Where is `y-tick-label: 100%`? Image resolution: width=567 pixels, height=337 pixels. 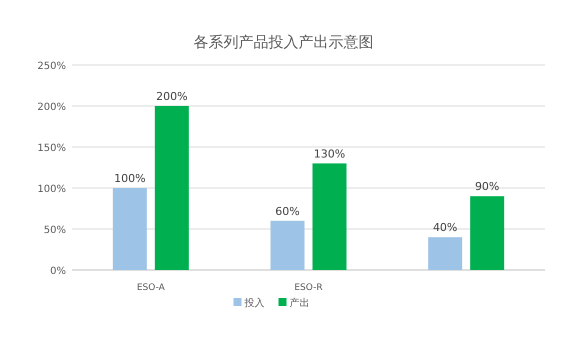
y-tick-label: 100% is located at coordinates (51, 189).